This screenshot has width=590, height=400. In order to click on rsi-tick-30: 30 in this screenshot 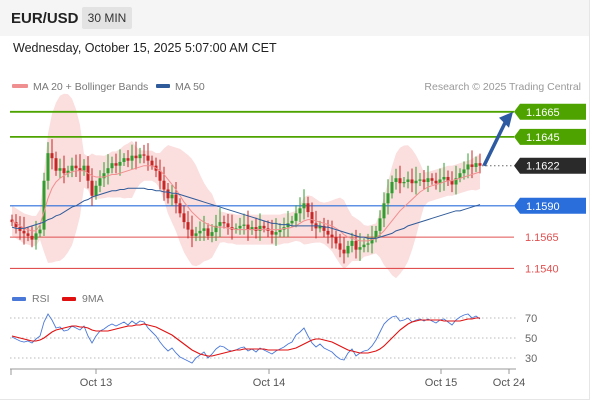, I will do `click(531, 359)`.